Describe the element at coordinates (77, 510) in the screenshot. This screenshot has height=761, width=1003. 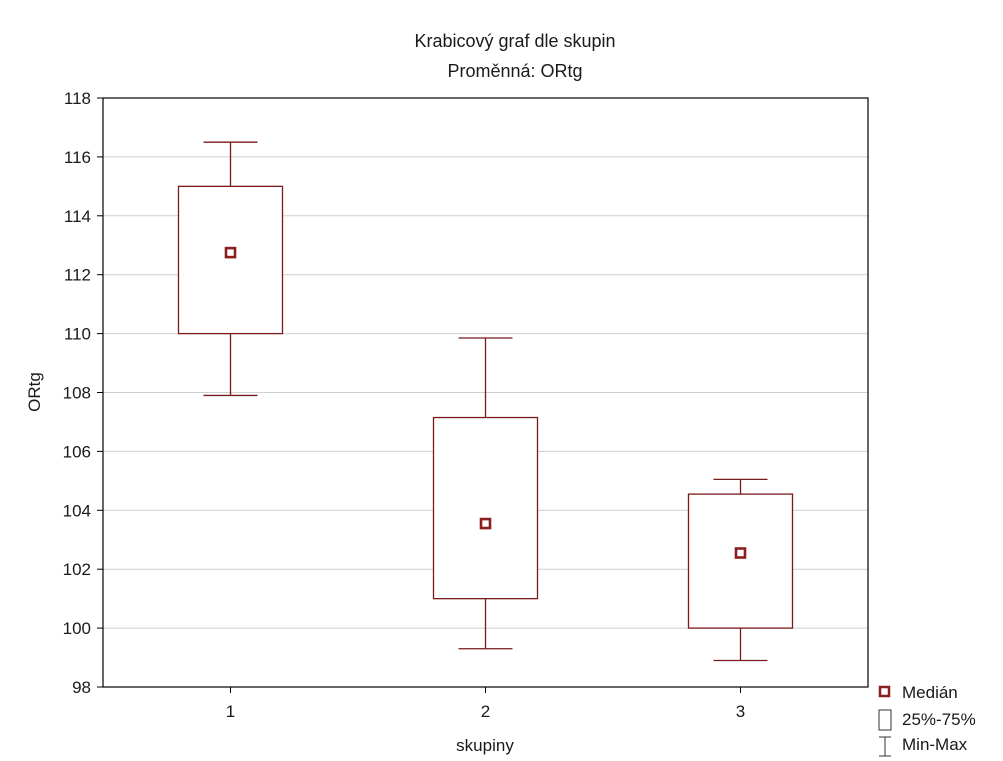
I see `y-tick-label: 104` at that location.